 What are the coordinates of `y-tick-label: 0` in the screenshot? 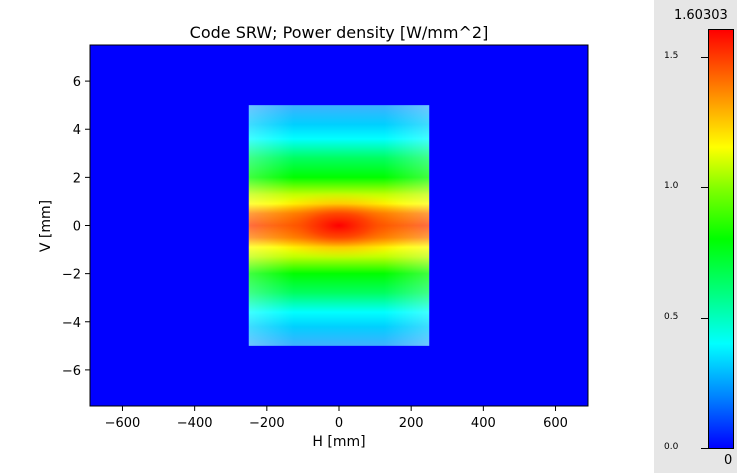 It's located at (77, 227).